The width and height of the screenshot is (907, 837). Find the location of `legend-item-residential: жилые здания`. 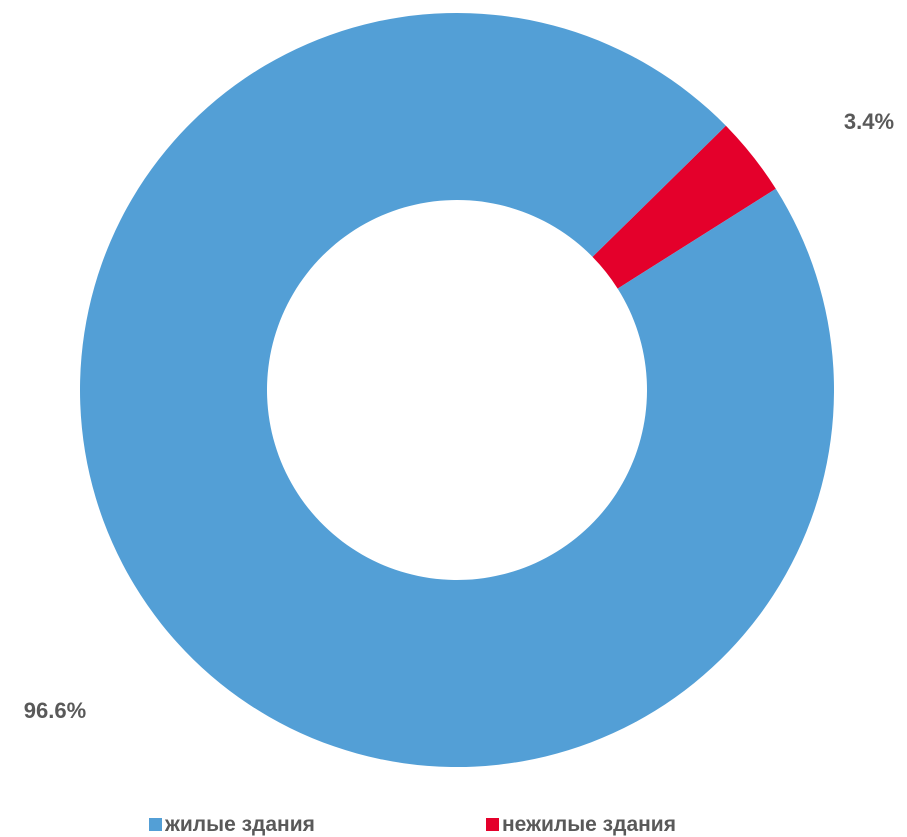

legend-item-residential: жилые здания is located at coordinates (232, 824).